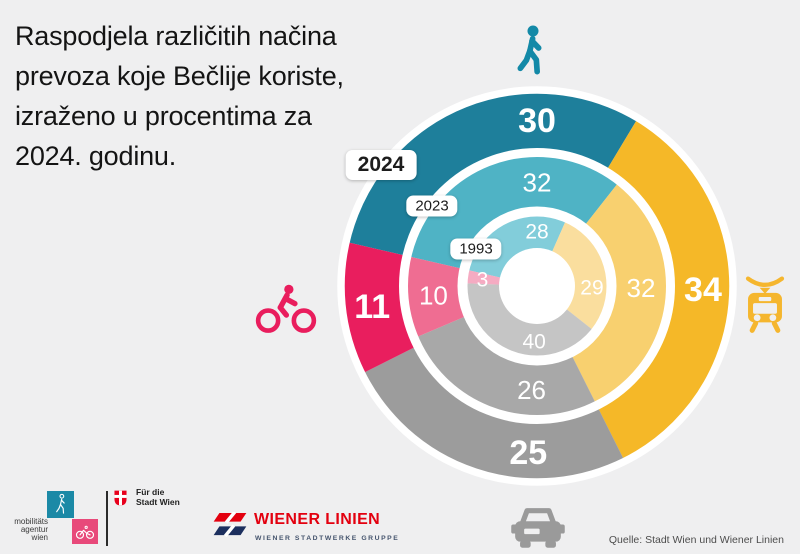 The image size is (800, 554). I want to click on year-pill-2024: 2024, so click(381, 165).